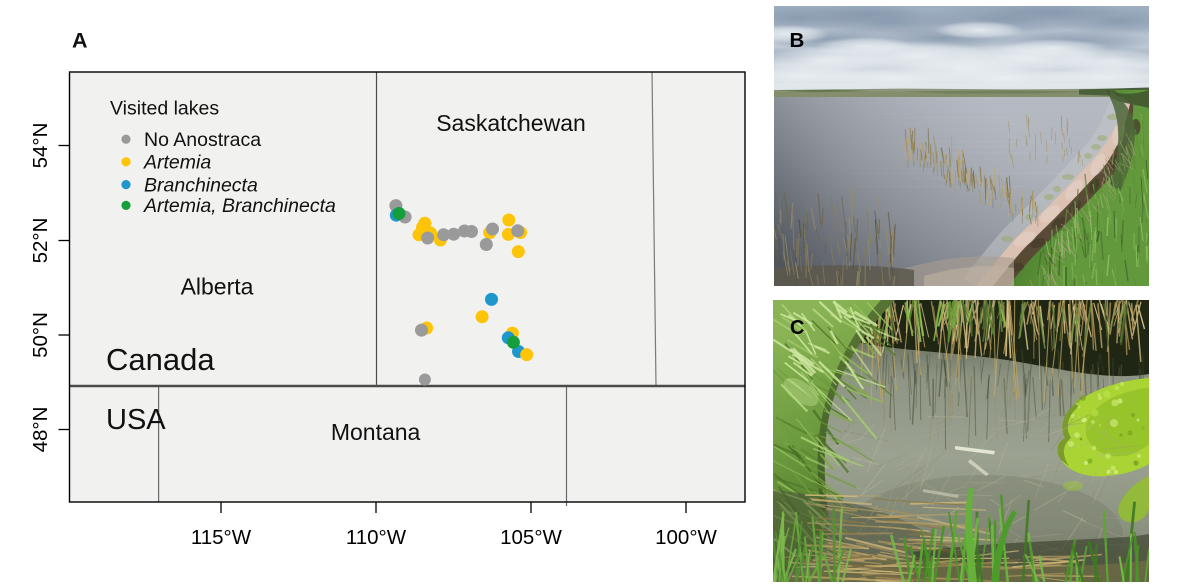 This screenshot has height=587, width=1186. Describe the element at coordinates (160, 359) in the screenshot. I see `svg-text: Canada` at that location.